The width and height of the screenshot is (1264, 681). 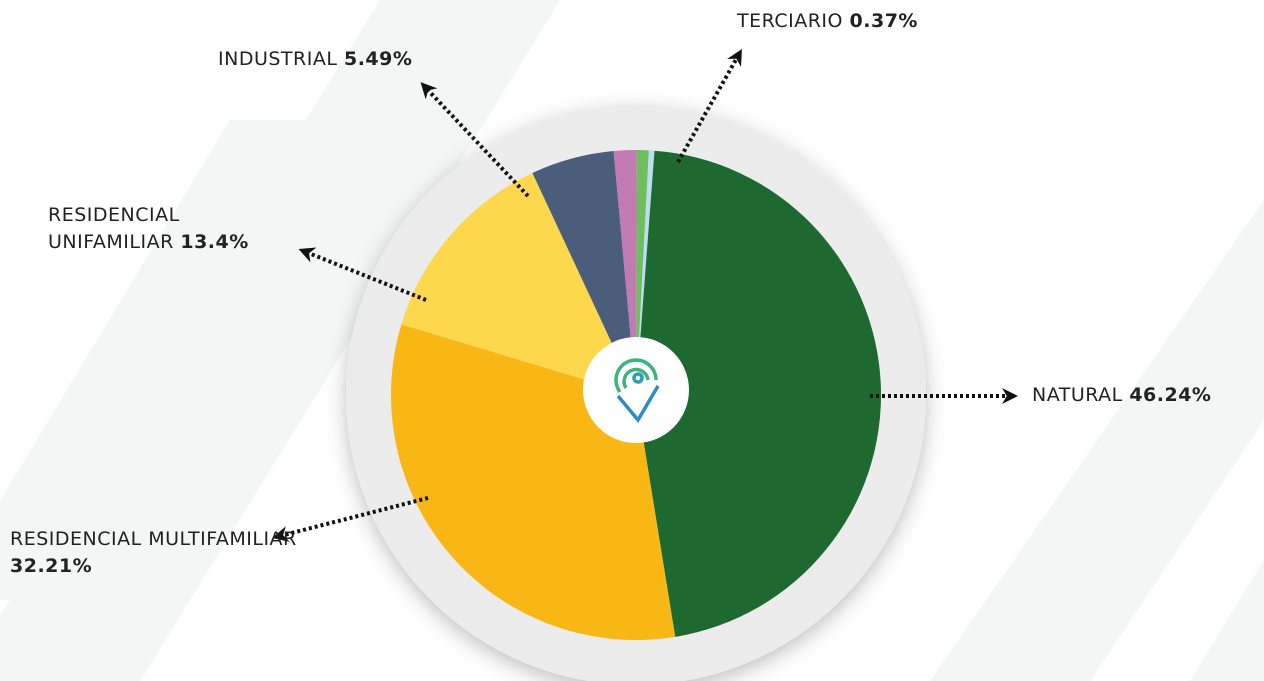 I want to click on slice-label: INDUSTRIAL 5.49%, so click(x=315, y=59).